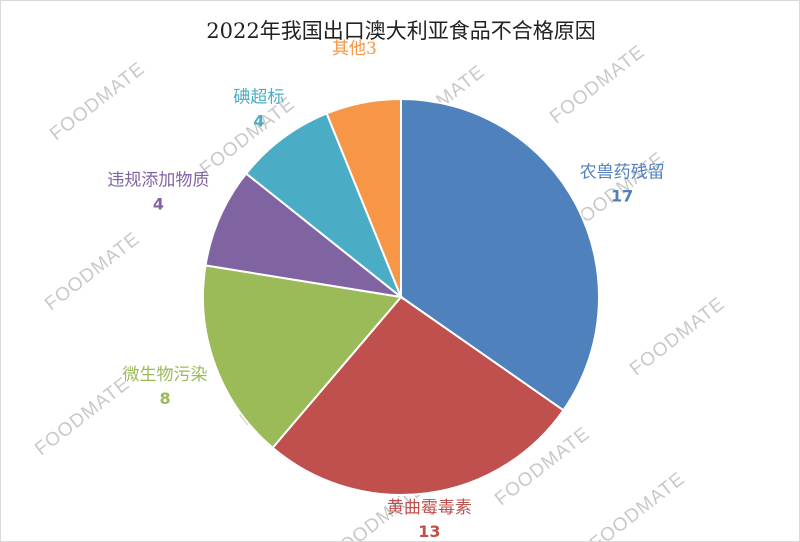 Image resolution: width=800 pixels, height=542 pixels. What do you see at coordinates (258, 98) in the screenshot?
I see `slice-label-category: 碘超标` at bounding box center [258, 98].